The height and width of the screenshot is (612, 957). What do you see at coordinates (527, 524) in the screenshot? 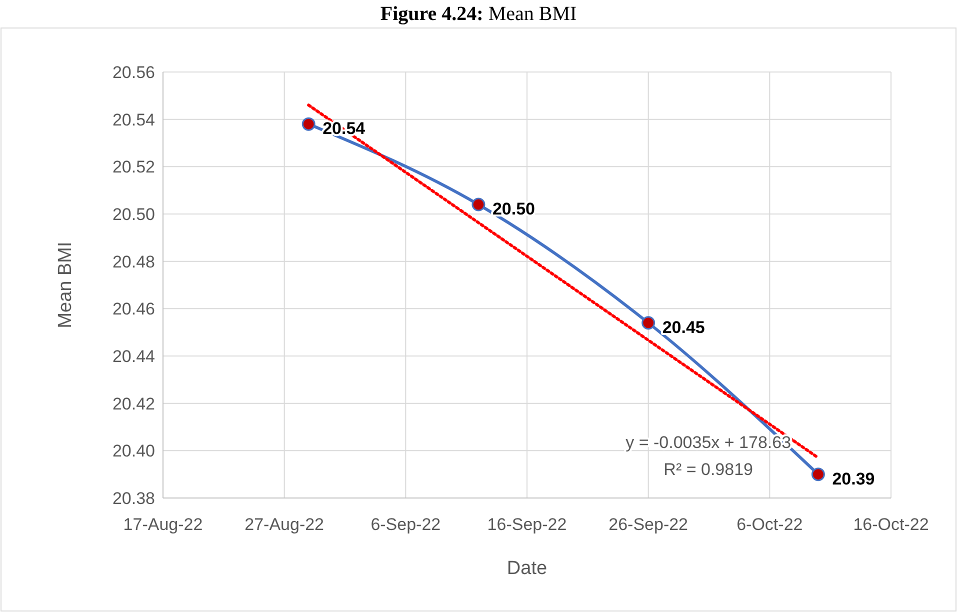
I see `x-tick-label: 16-Sep-22` at bounding box center [527, 524].